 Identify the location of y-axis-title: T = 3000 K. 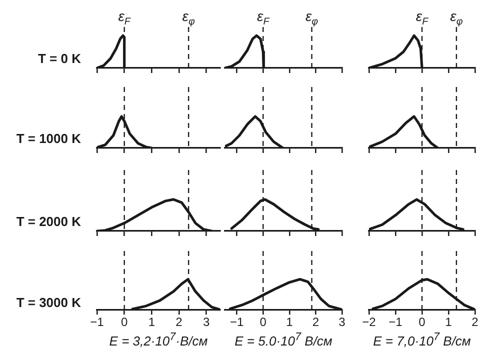
(48, 302).